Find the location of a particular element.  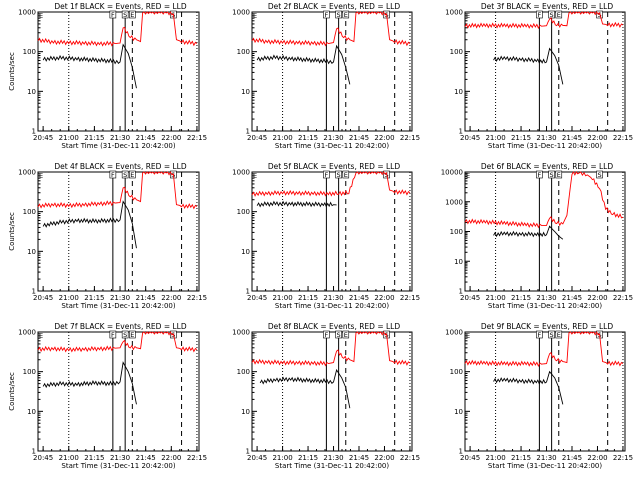

panel-title: Det 5f BLACK = Events, RED = LLD is located at coordinates (334, 166).